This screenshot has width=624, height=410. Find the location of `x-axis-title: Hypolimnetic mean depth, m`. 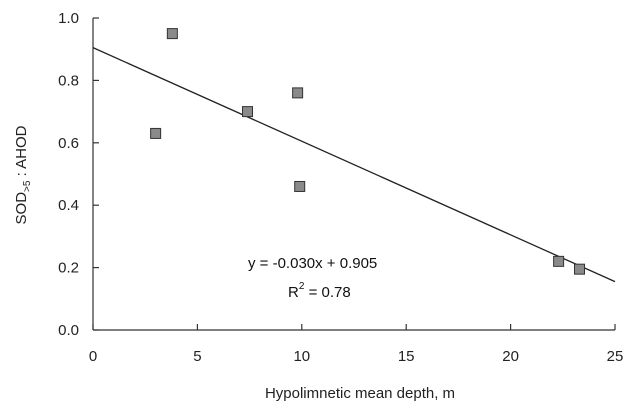

x-axis-title: Hypolimnetic mean depth, m is located at coordinates (360, 393).